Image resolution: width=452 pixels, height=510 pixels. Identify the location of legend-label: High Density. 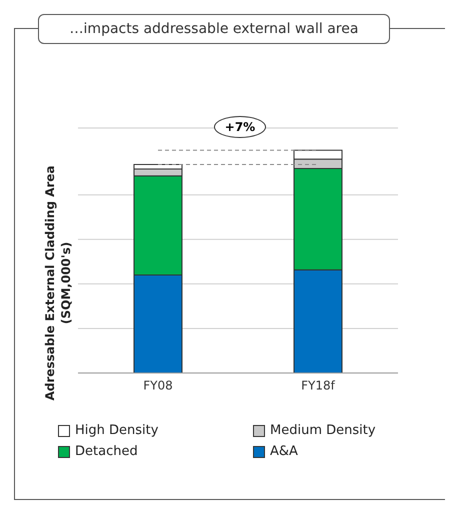
(117, 430).